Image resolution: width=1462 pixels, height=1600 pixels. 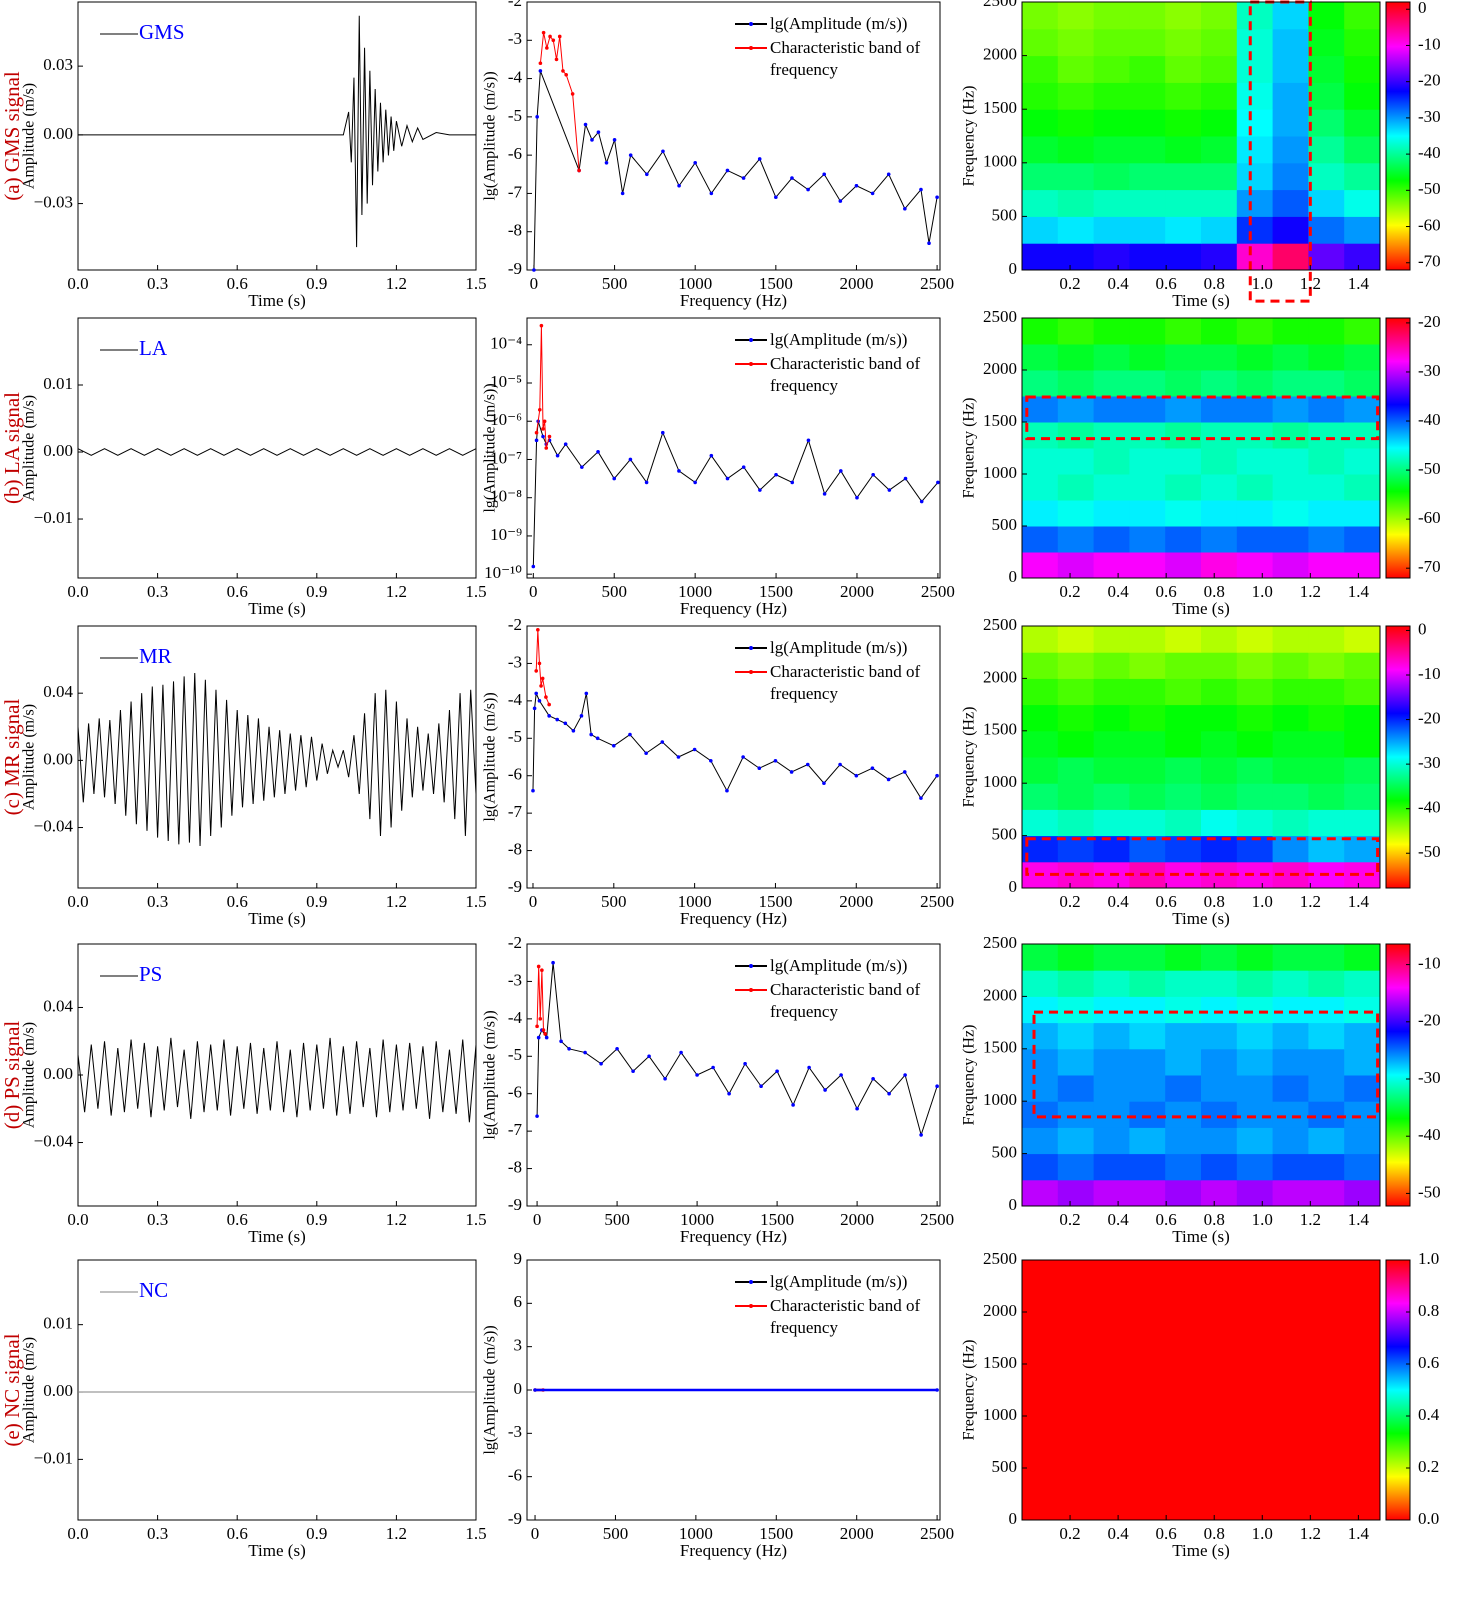 What do you see at coordinates (515, 624) in the screenshot?
I see `y-tick-label: -2` at bounding box center [515, 624].